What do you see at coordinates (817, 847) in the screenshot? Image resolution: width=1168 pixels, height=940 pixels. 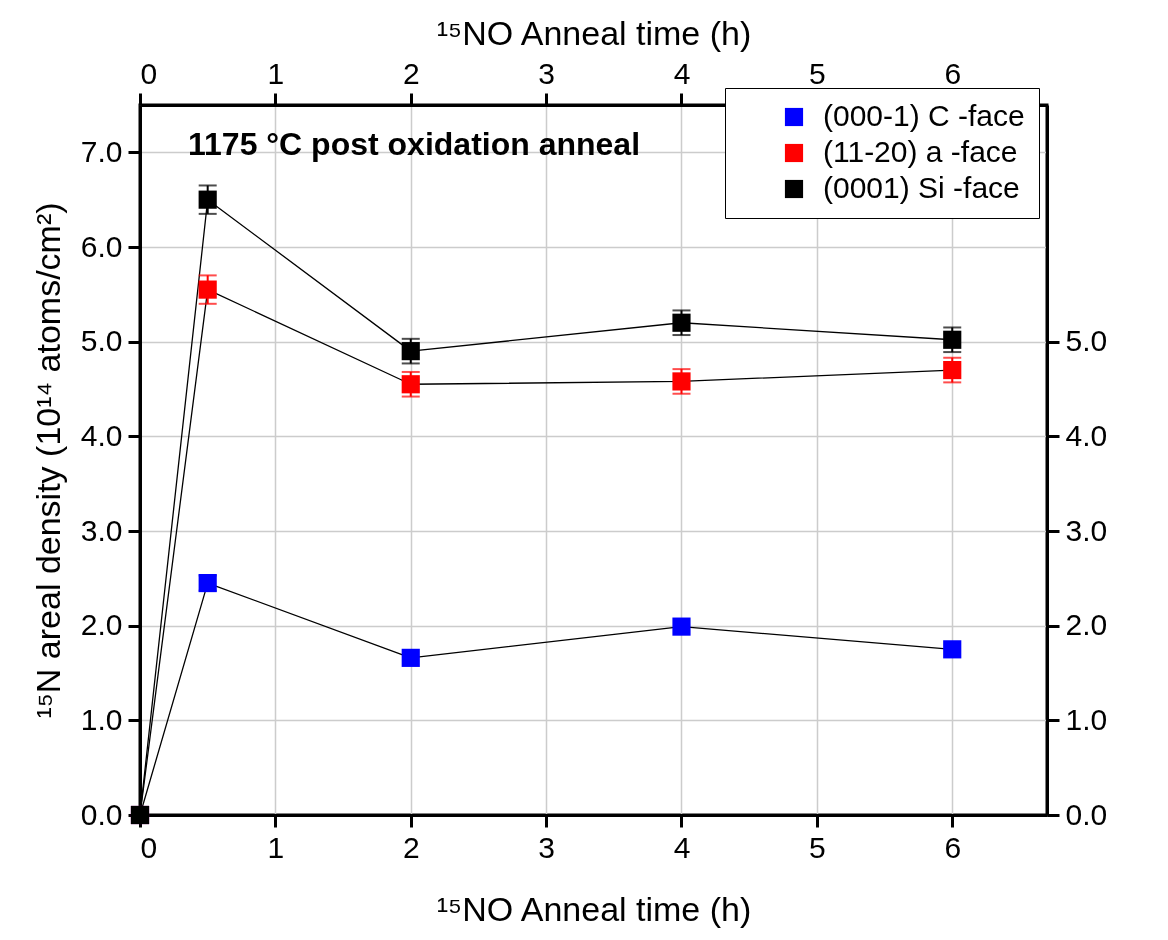 I see `x-tick-label: 5` at bounding box center [817, 847].